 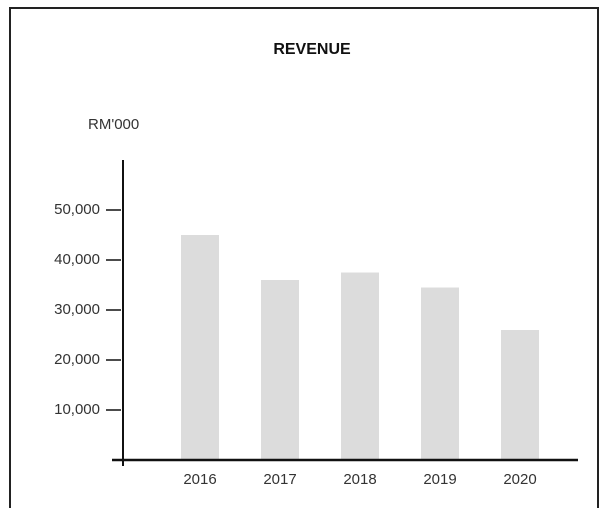 I want to click on x-tick-label: 2017, so click(x=279, y=479).